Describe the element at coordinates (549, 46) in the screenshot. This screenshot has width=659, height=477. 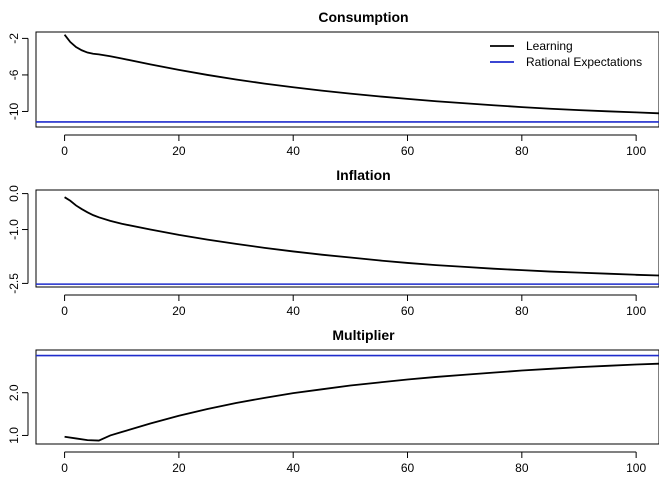
I see `legend-label: Learning` at that location.